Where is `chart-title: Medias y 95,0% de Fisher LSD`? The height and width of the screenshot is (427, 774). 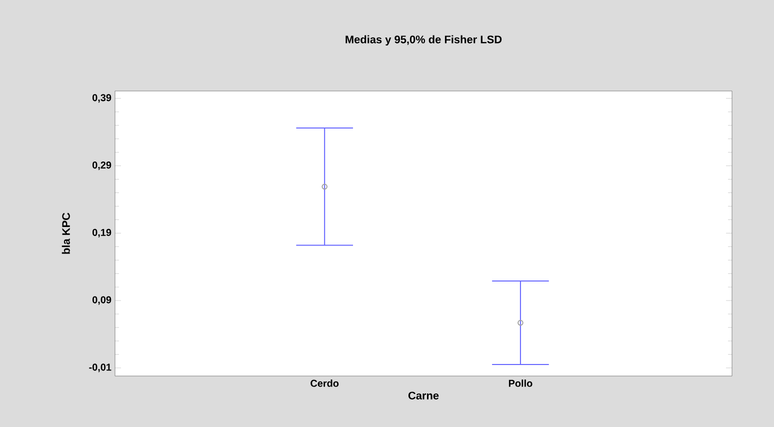
chart-title: Medias y 95,0% de Fisher LSD is located at coordinates (424, 40).